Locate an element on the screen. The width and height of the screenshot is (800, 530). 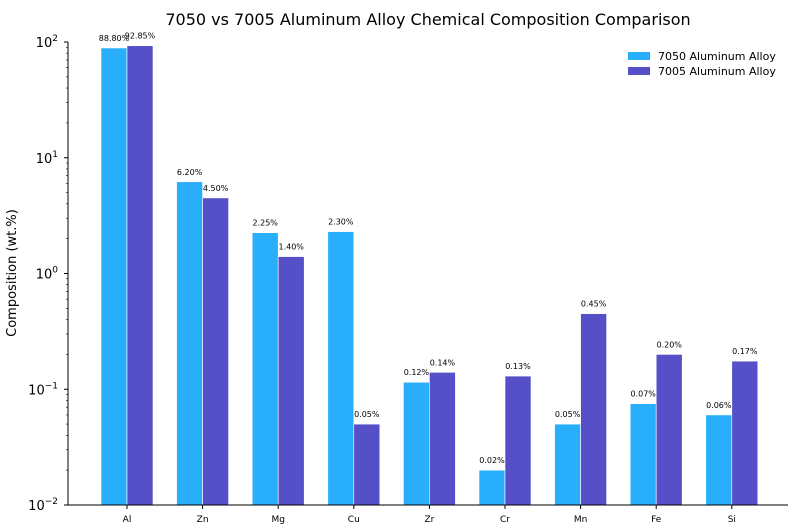
x-tick-label: Mn is located at coordinates (580, 520).